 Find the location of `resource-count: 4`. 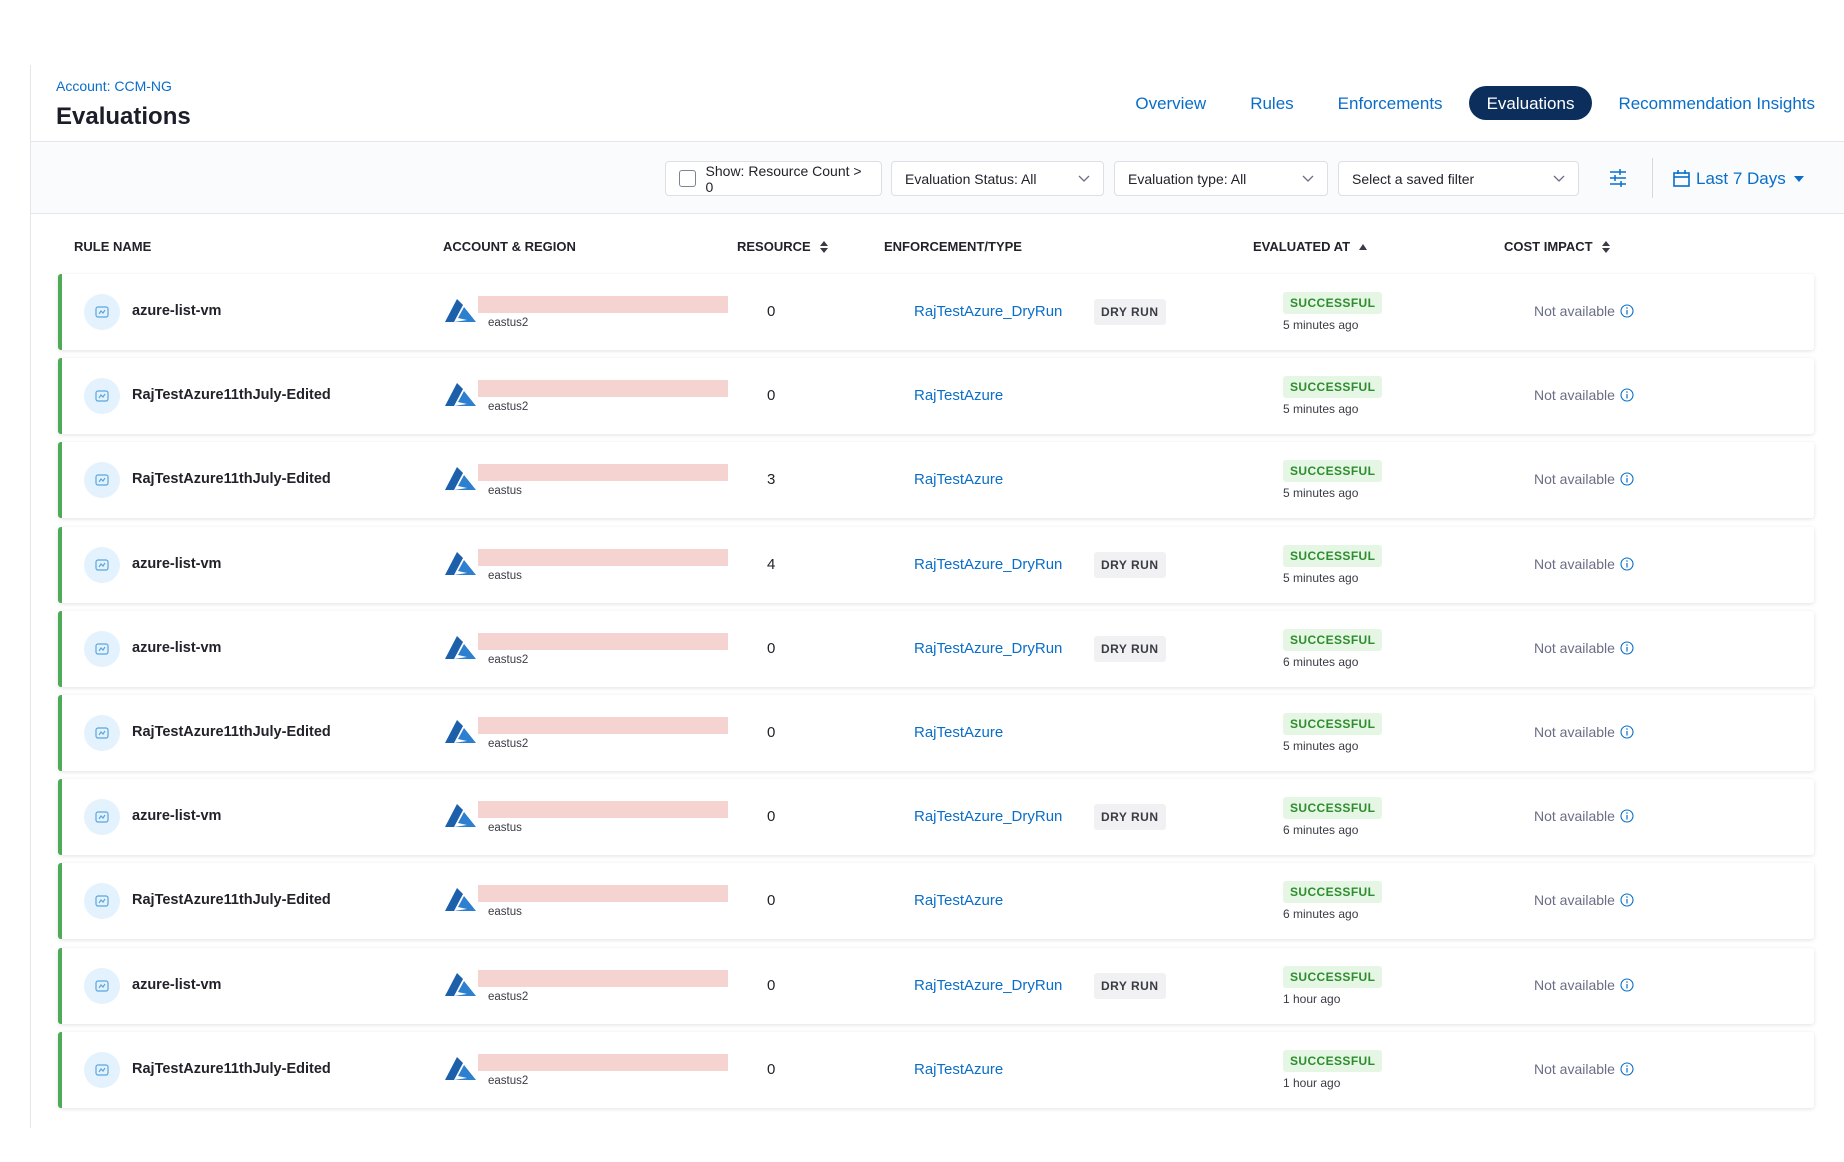

resource-count: 4 is located at coordinates (771, 564).